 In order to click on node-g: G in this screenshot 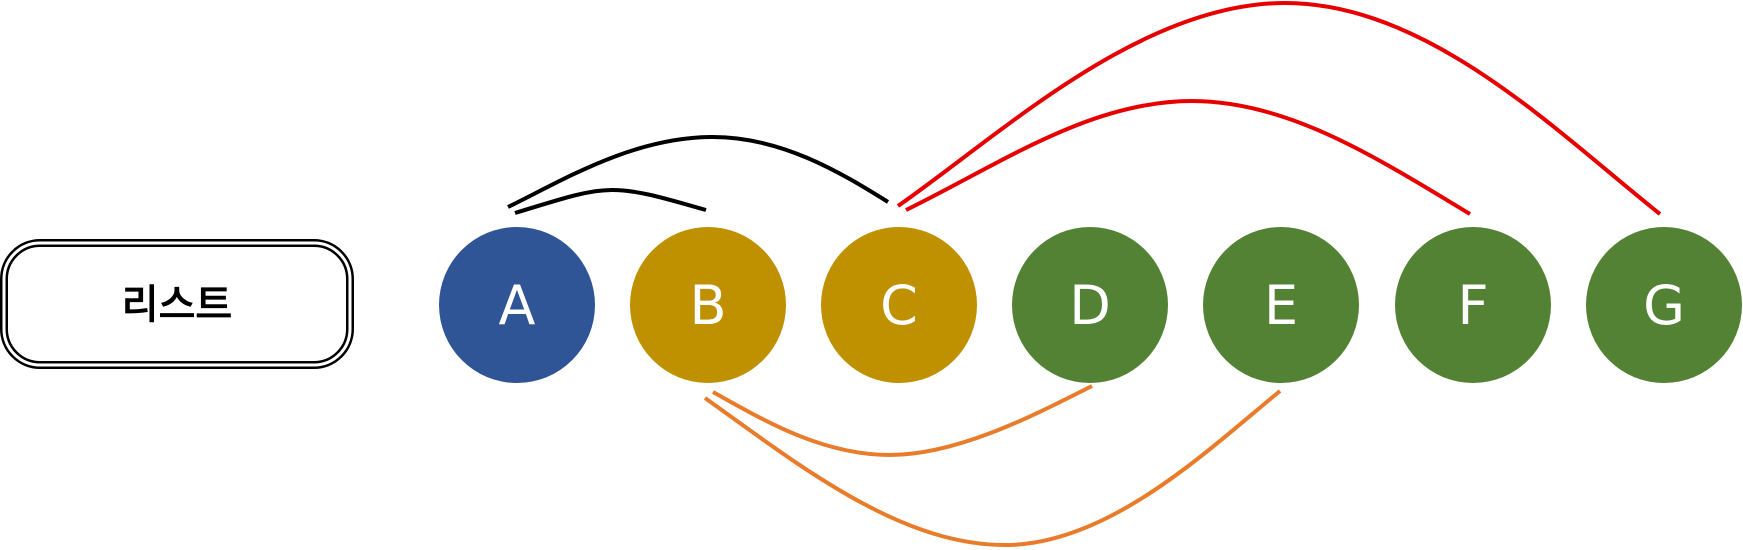, I will do `click(1664, 305)`.